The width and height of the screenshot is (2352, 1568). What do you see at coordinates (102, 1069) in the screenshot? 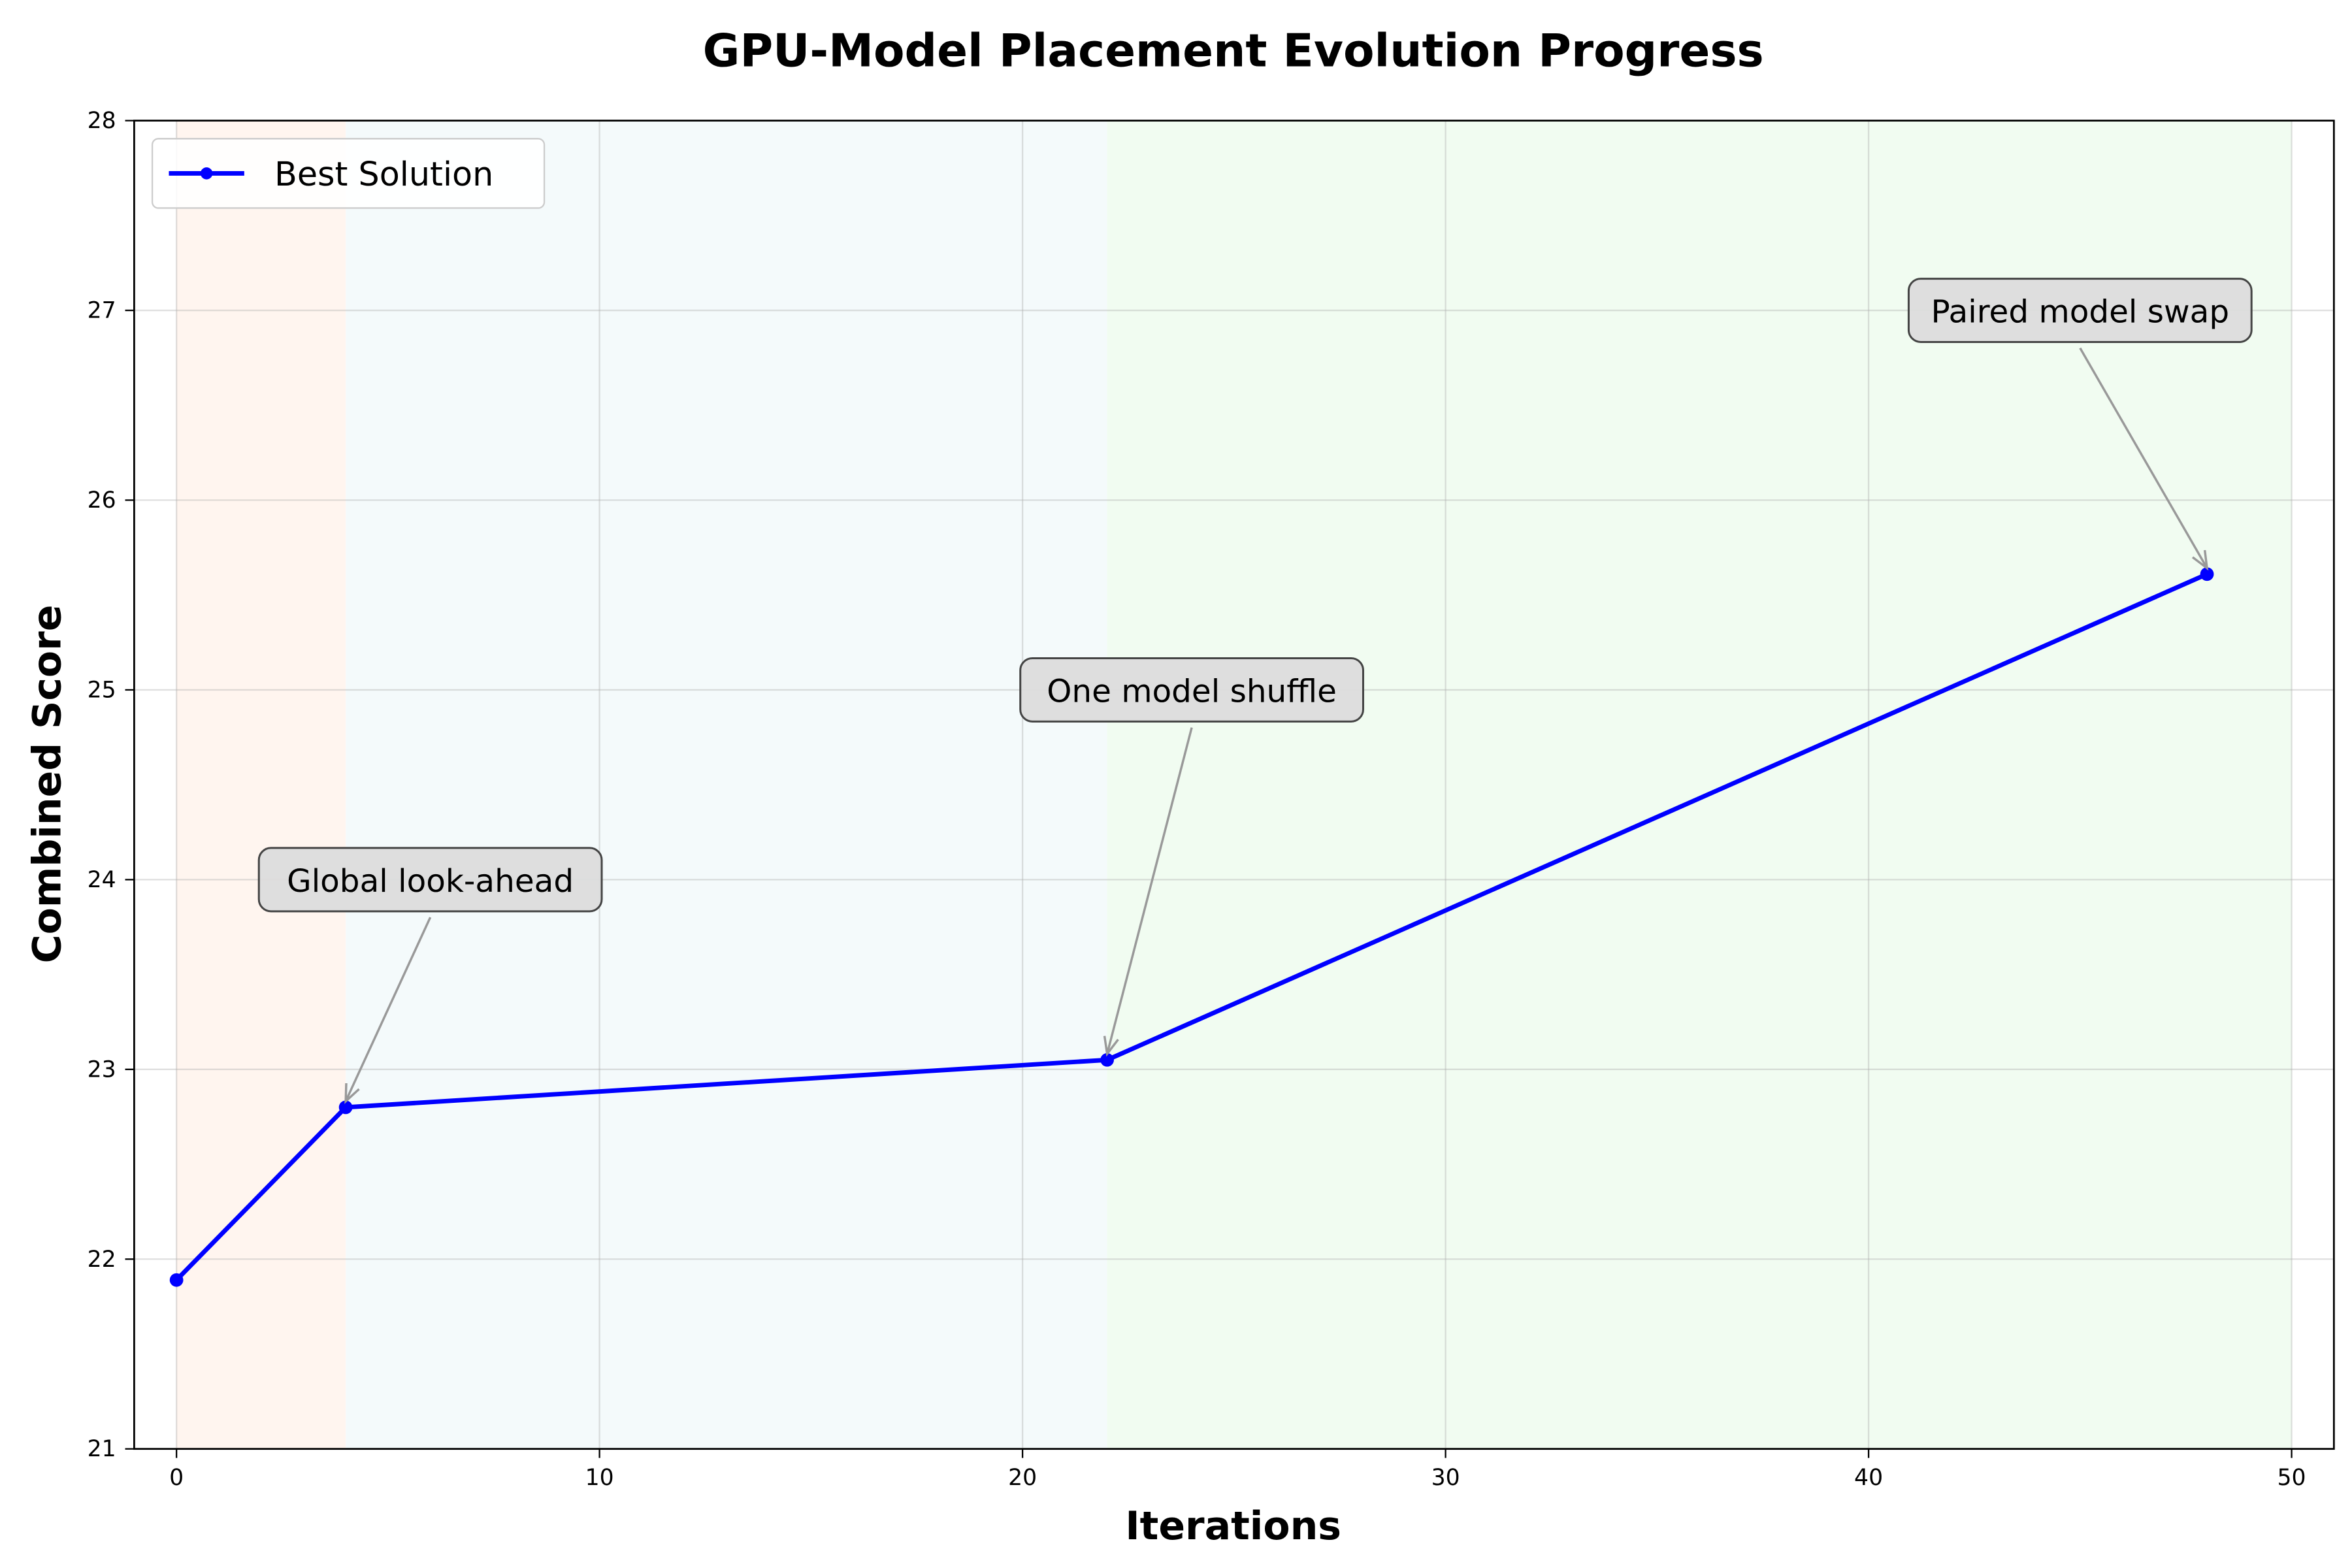
I see `y-tick-label: 23` at bounding box center [102, 1069].